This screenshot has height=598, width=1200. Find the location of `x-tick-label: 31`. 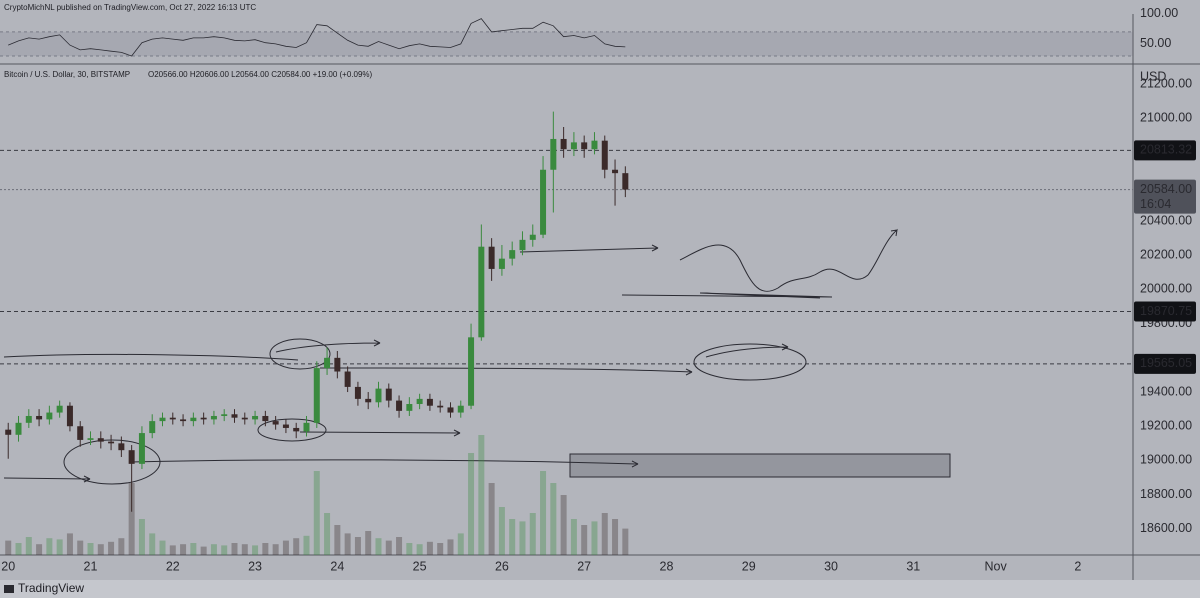

x-tick-label: 31 is located at coordinates (913, 566).